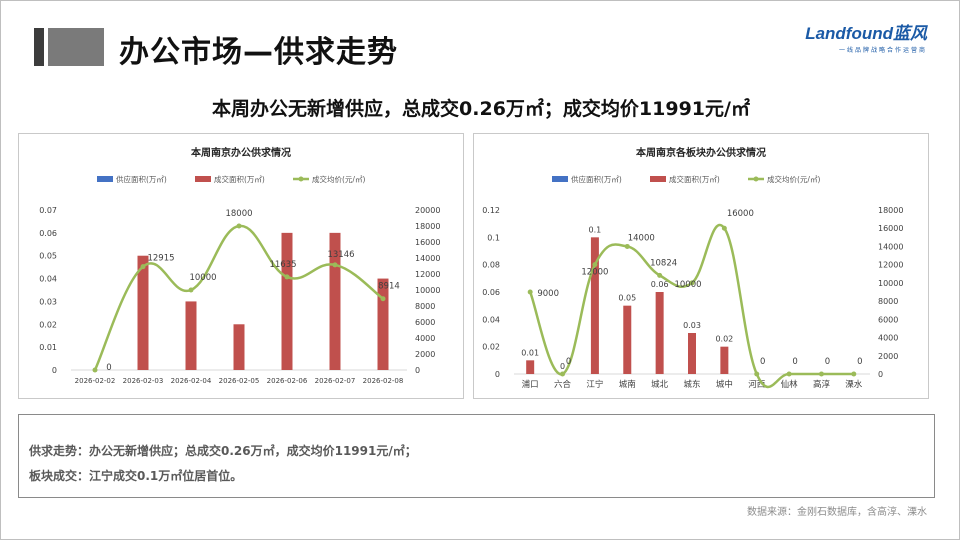 The width and height of the screenshot is (960, 540). What do you see at coordinates (238, 297) in the screenshot?
I see `price-line` at bounding box center [238, 297].